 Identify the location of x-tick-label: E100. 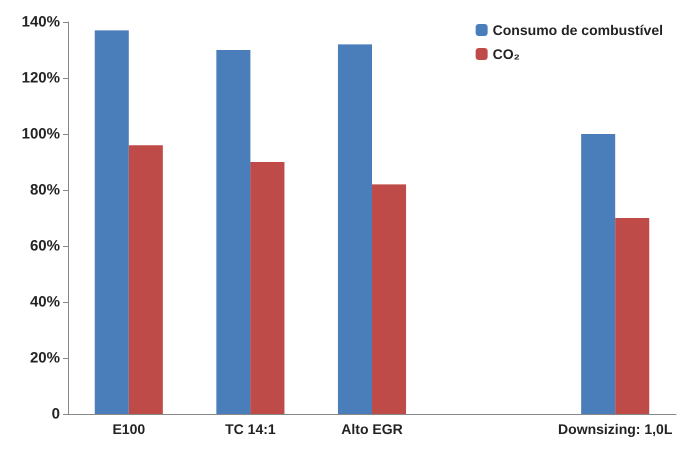
(129, 429).